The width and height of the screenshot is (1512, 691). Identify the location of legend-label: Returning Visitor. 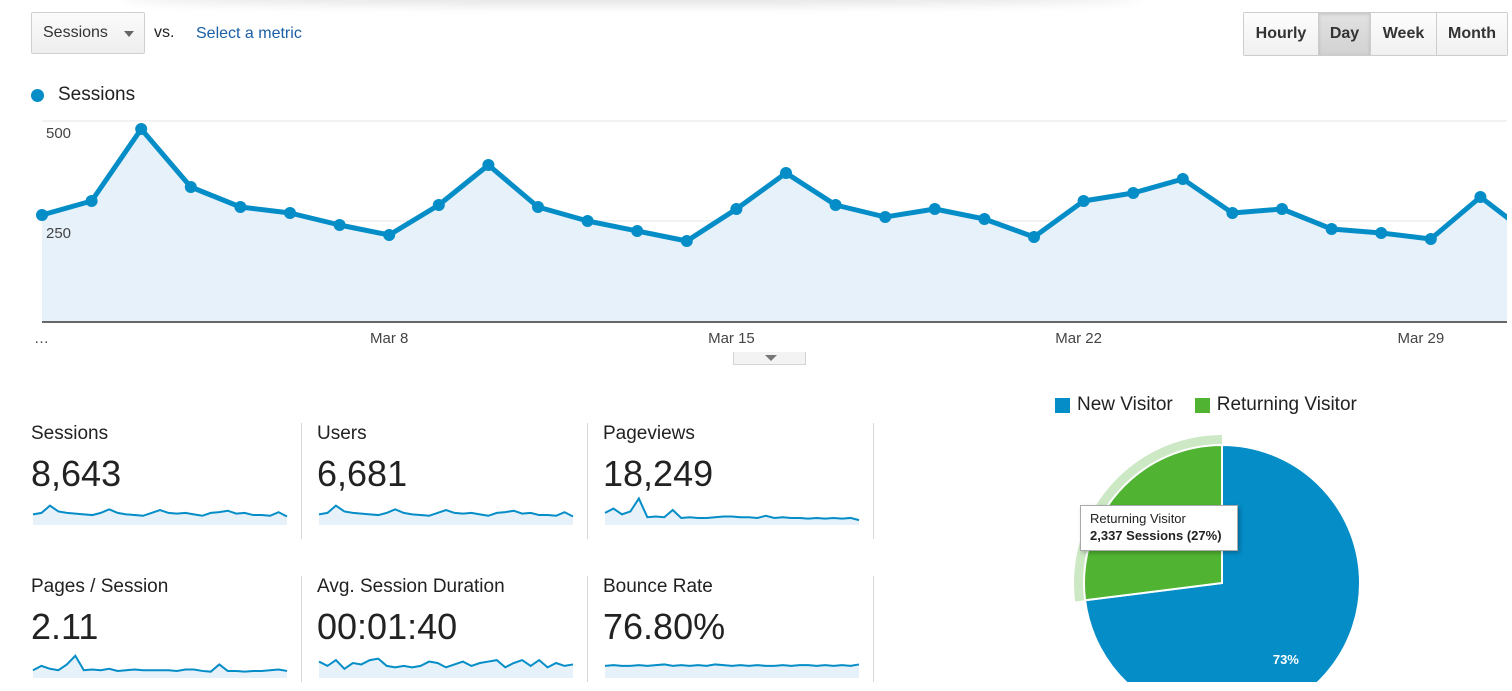
(1286, 404).